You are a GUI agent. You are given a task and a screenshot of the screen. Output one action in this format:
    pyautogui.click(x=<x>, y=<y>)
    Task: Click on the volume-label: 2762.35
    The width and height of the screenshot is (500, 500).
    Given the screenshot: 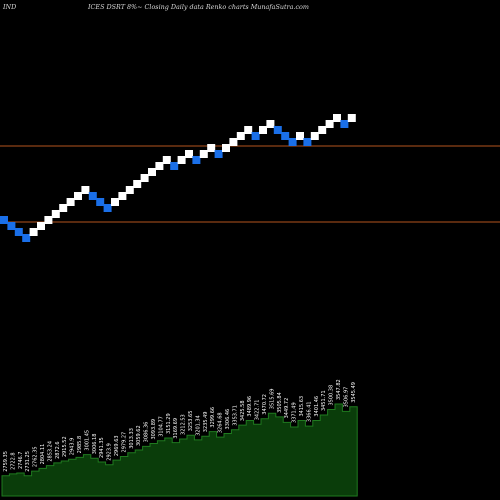 What is the action you would take?
    pyautogui.click(x=36, y=456)
    